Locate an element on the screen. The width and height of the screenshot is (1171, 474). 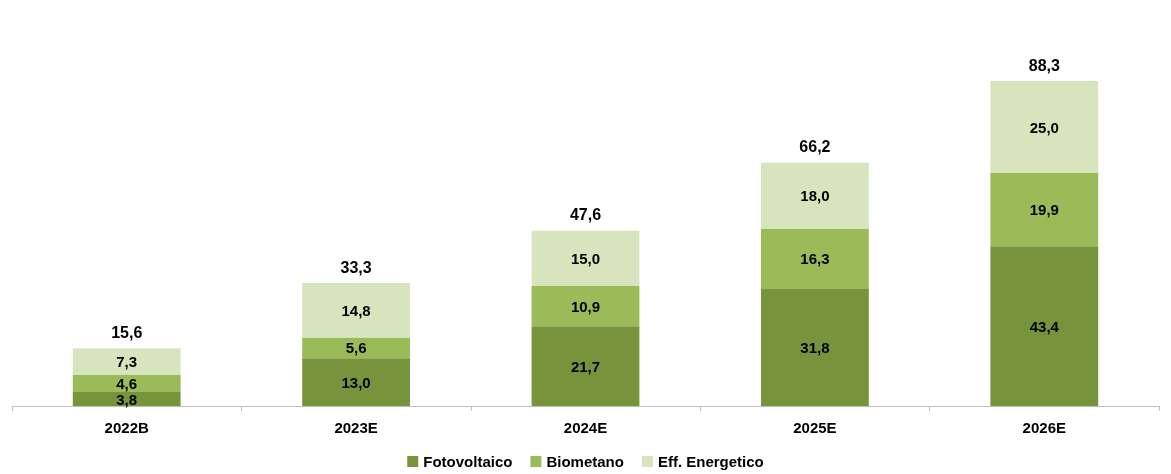
data-label: 25,0 is located at coordinates (1044, 127).